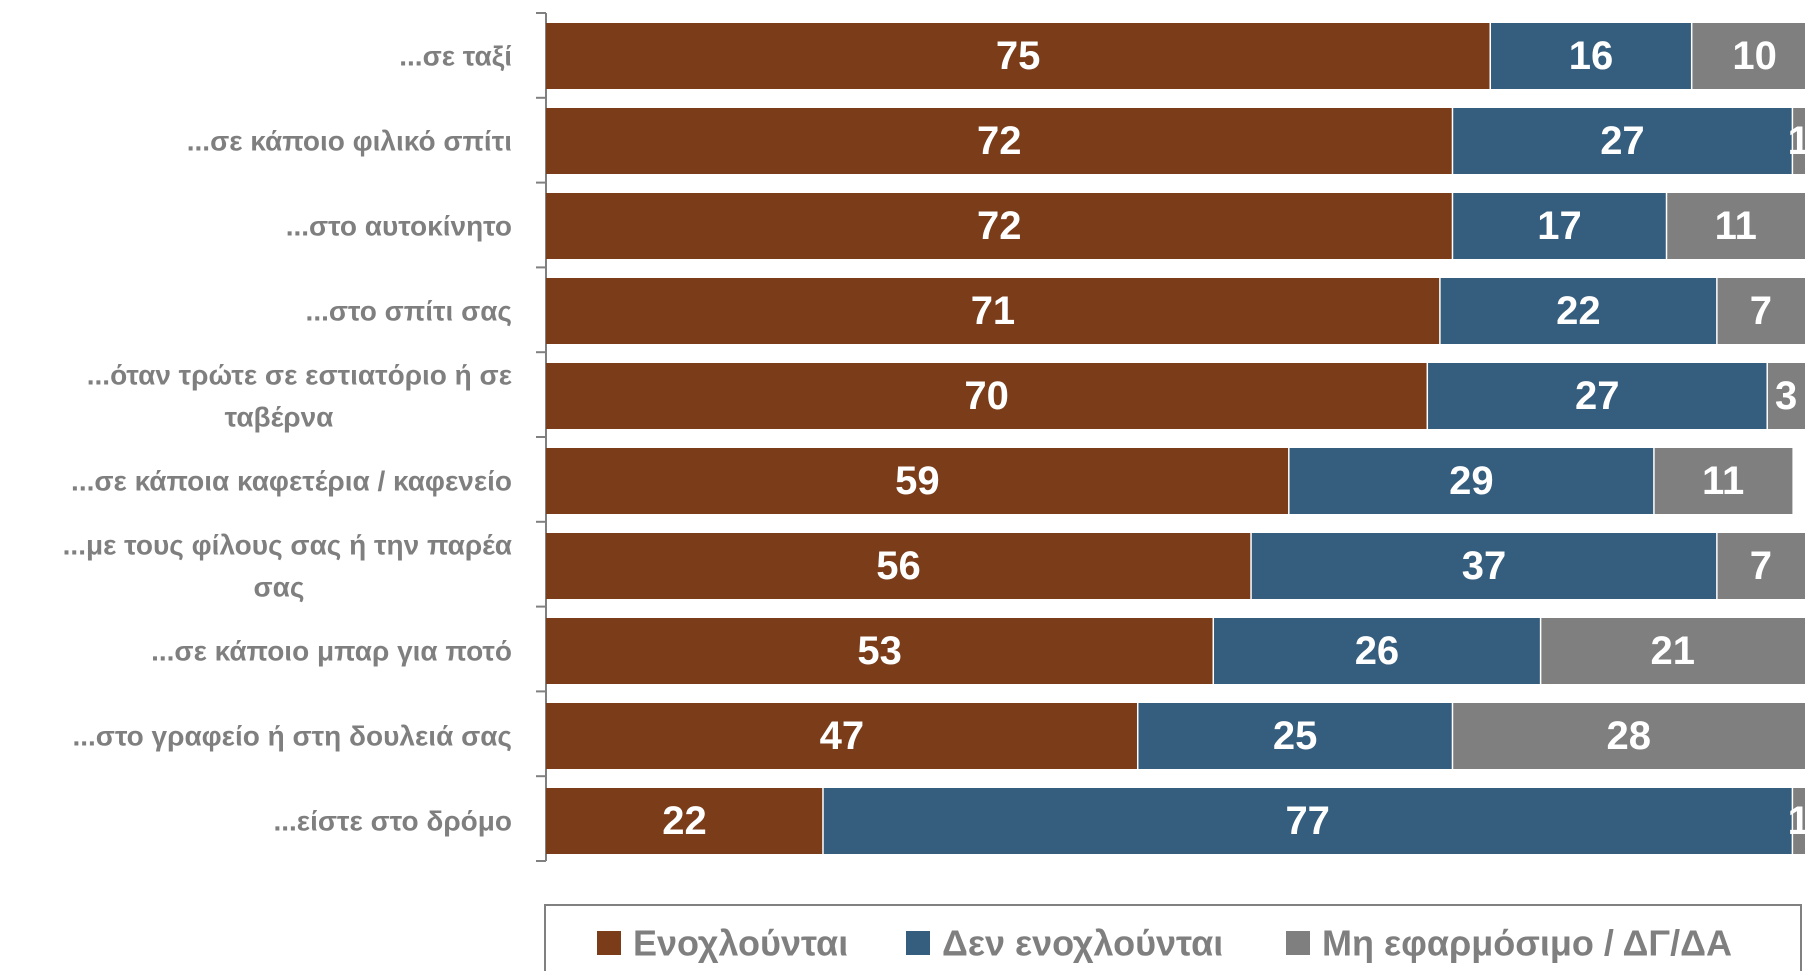 This screenshot has width=1805, height=971. What do you see at coordinates (291, 481) in the screenshot?
I see `category-label: ...σε κάποια καφετέρια / καφενείο` at bounding box center [291, 481].